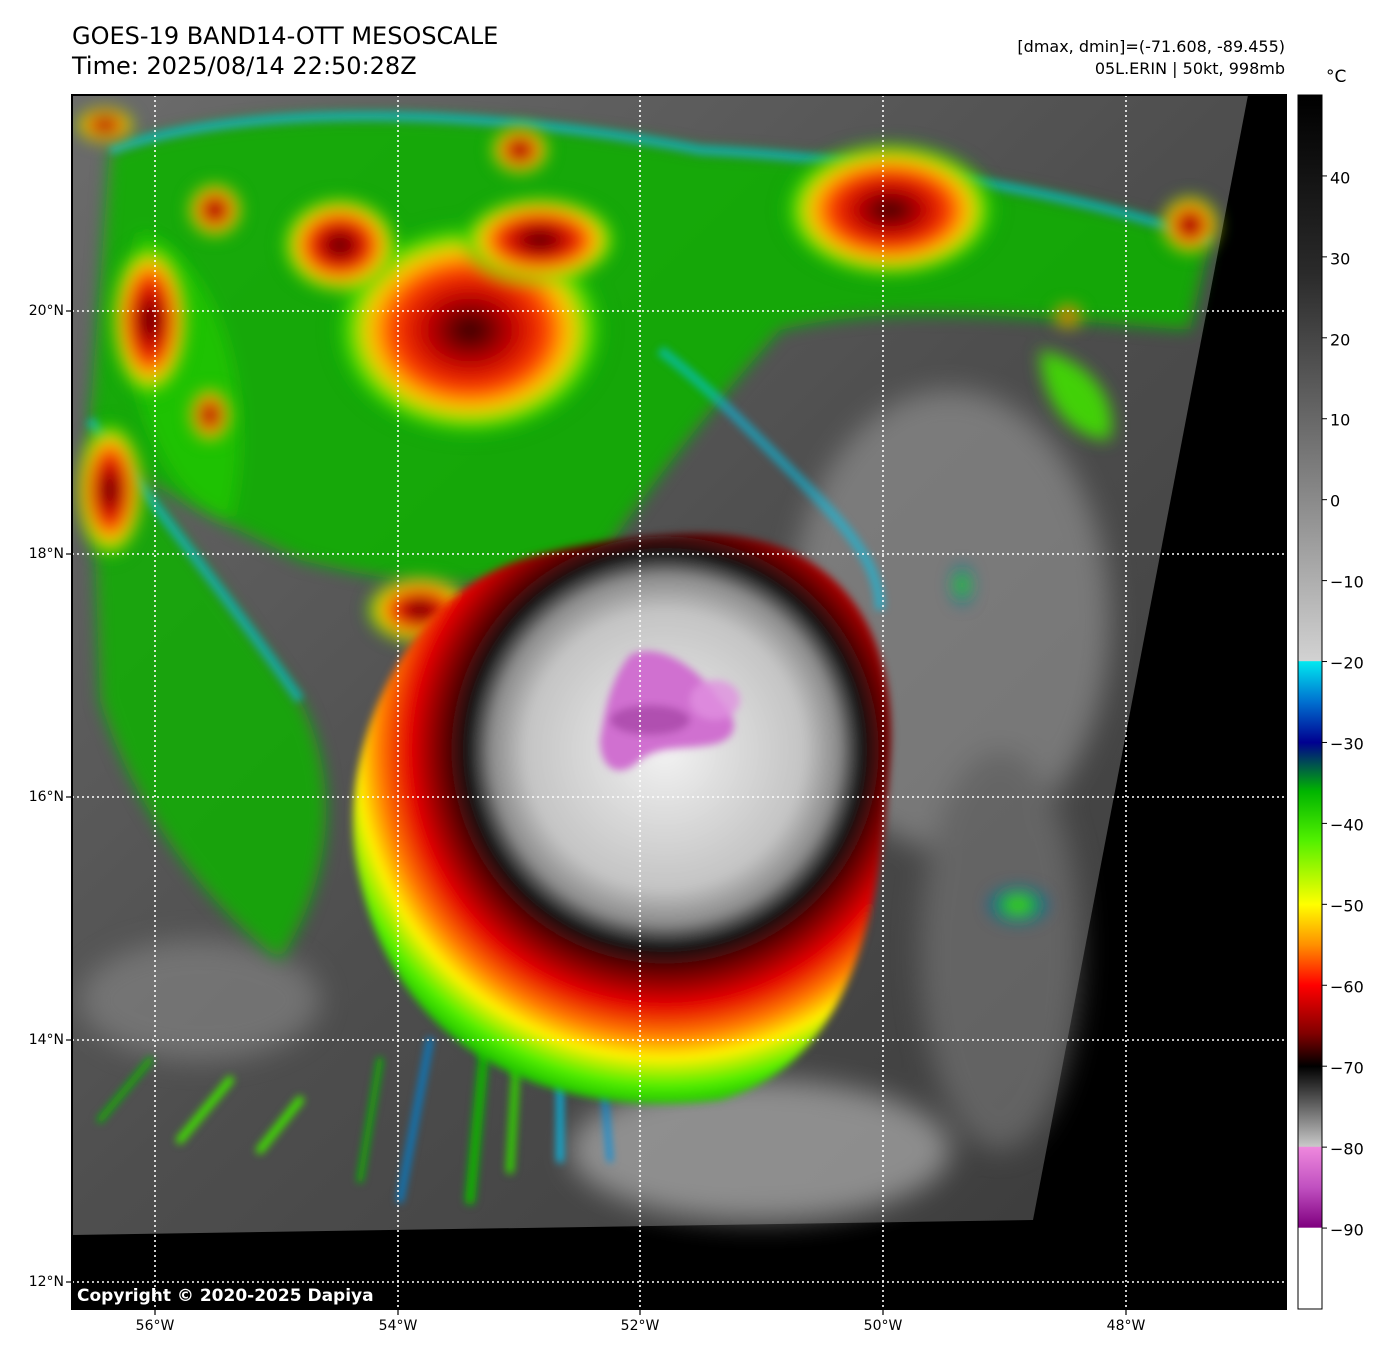 The width and height of the screenshot is (1390, 1359). What do you see at coordinates (1340, 340) in the screenshot?
I see `colorbar-label: 20` at bounding box center [1340, 340].